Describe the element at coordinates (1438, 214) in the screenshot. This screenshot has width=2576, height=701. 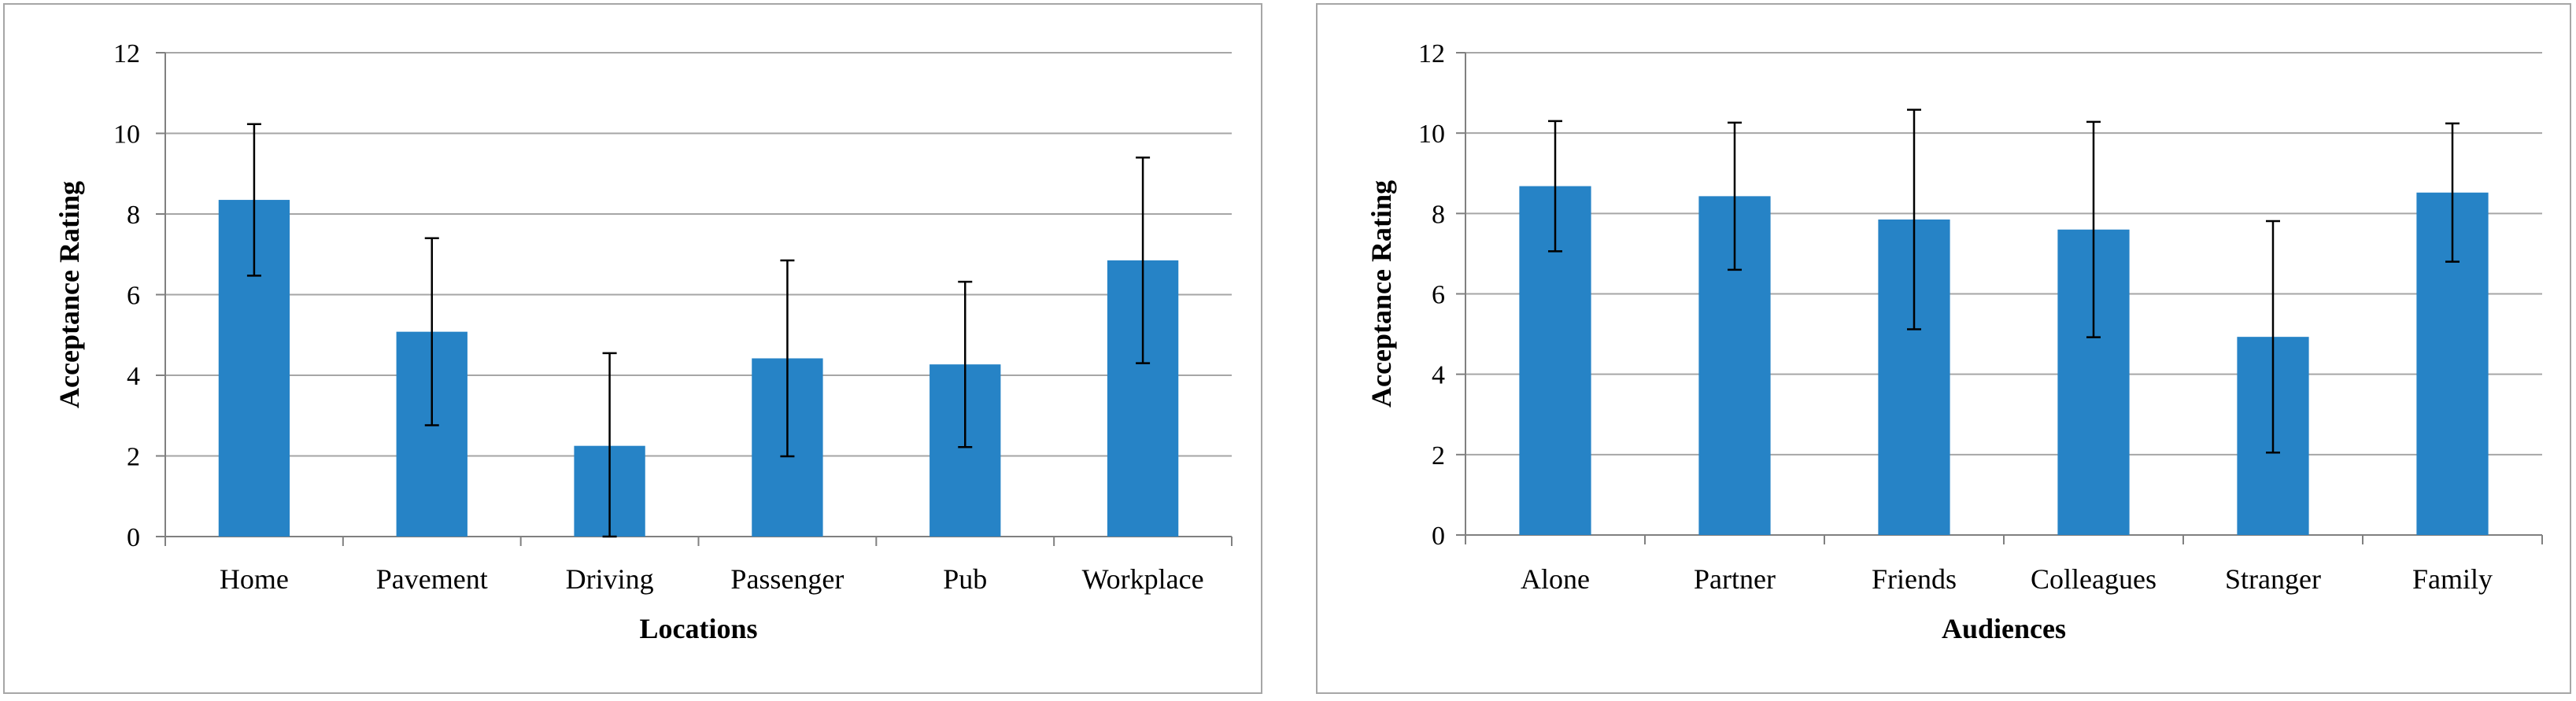
I see `chart2-y-tick-label: 8` at that location.